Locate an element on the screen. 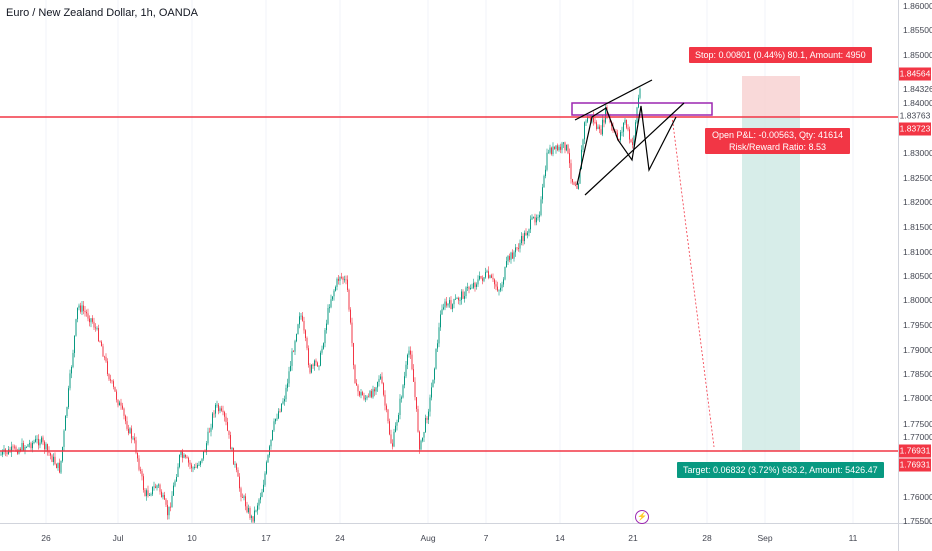 This screenshot has width=932, height=551. time-tick: Jul is located at coordinates (118, 538).